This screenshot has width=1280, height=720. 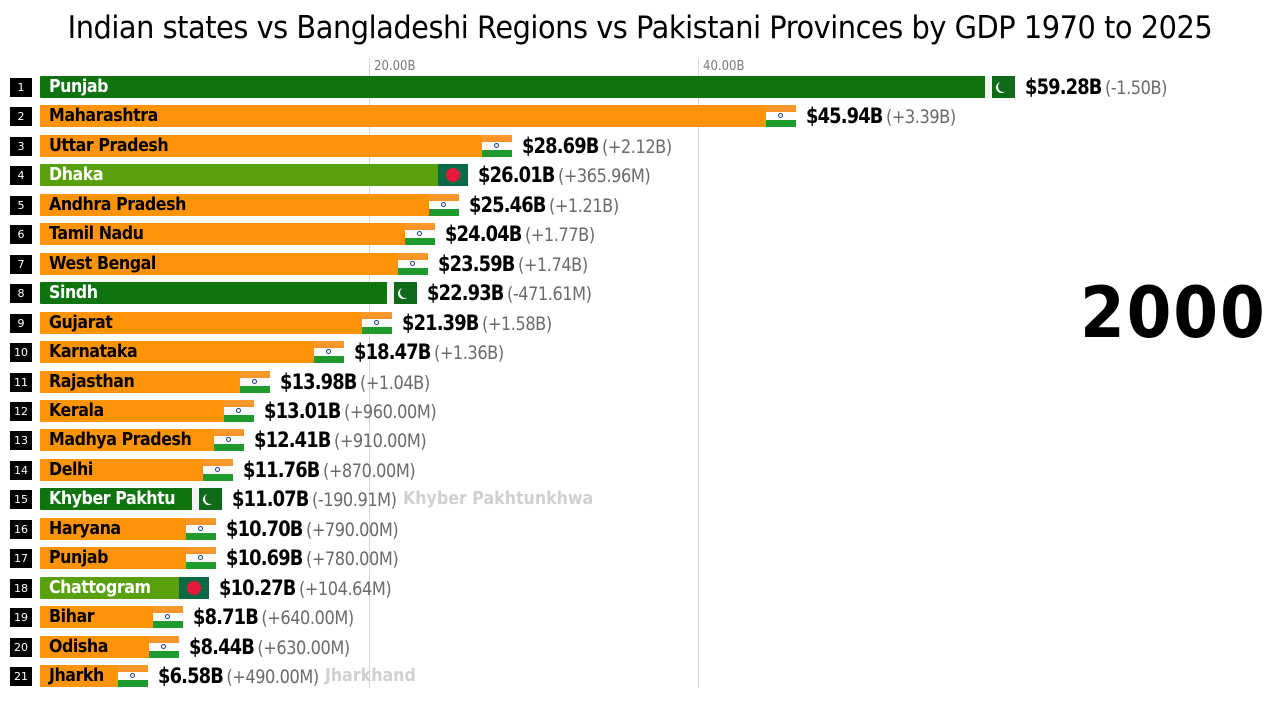 I want to click on value-label: $13.01B (+960.00M), so click(x=350, y=411).